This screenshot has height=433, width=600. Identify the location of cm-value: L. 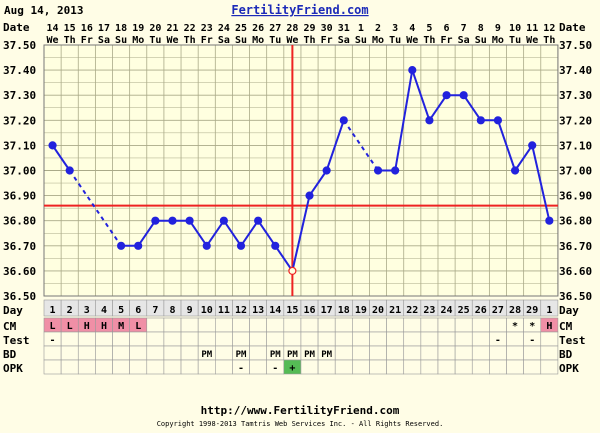
(70, 326).